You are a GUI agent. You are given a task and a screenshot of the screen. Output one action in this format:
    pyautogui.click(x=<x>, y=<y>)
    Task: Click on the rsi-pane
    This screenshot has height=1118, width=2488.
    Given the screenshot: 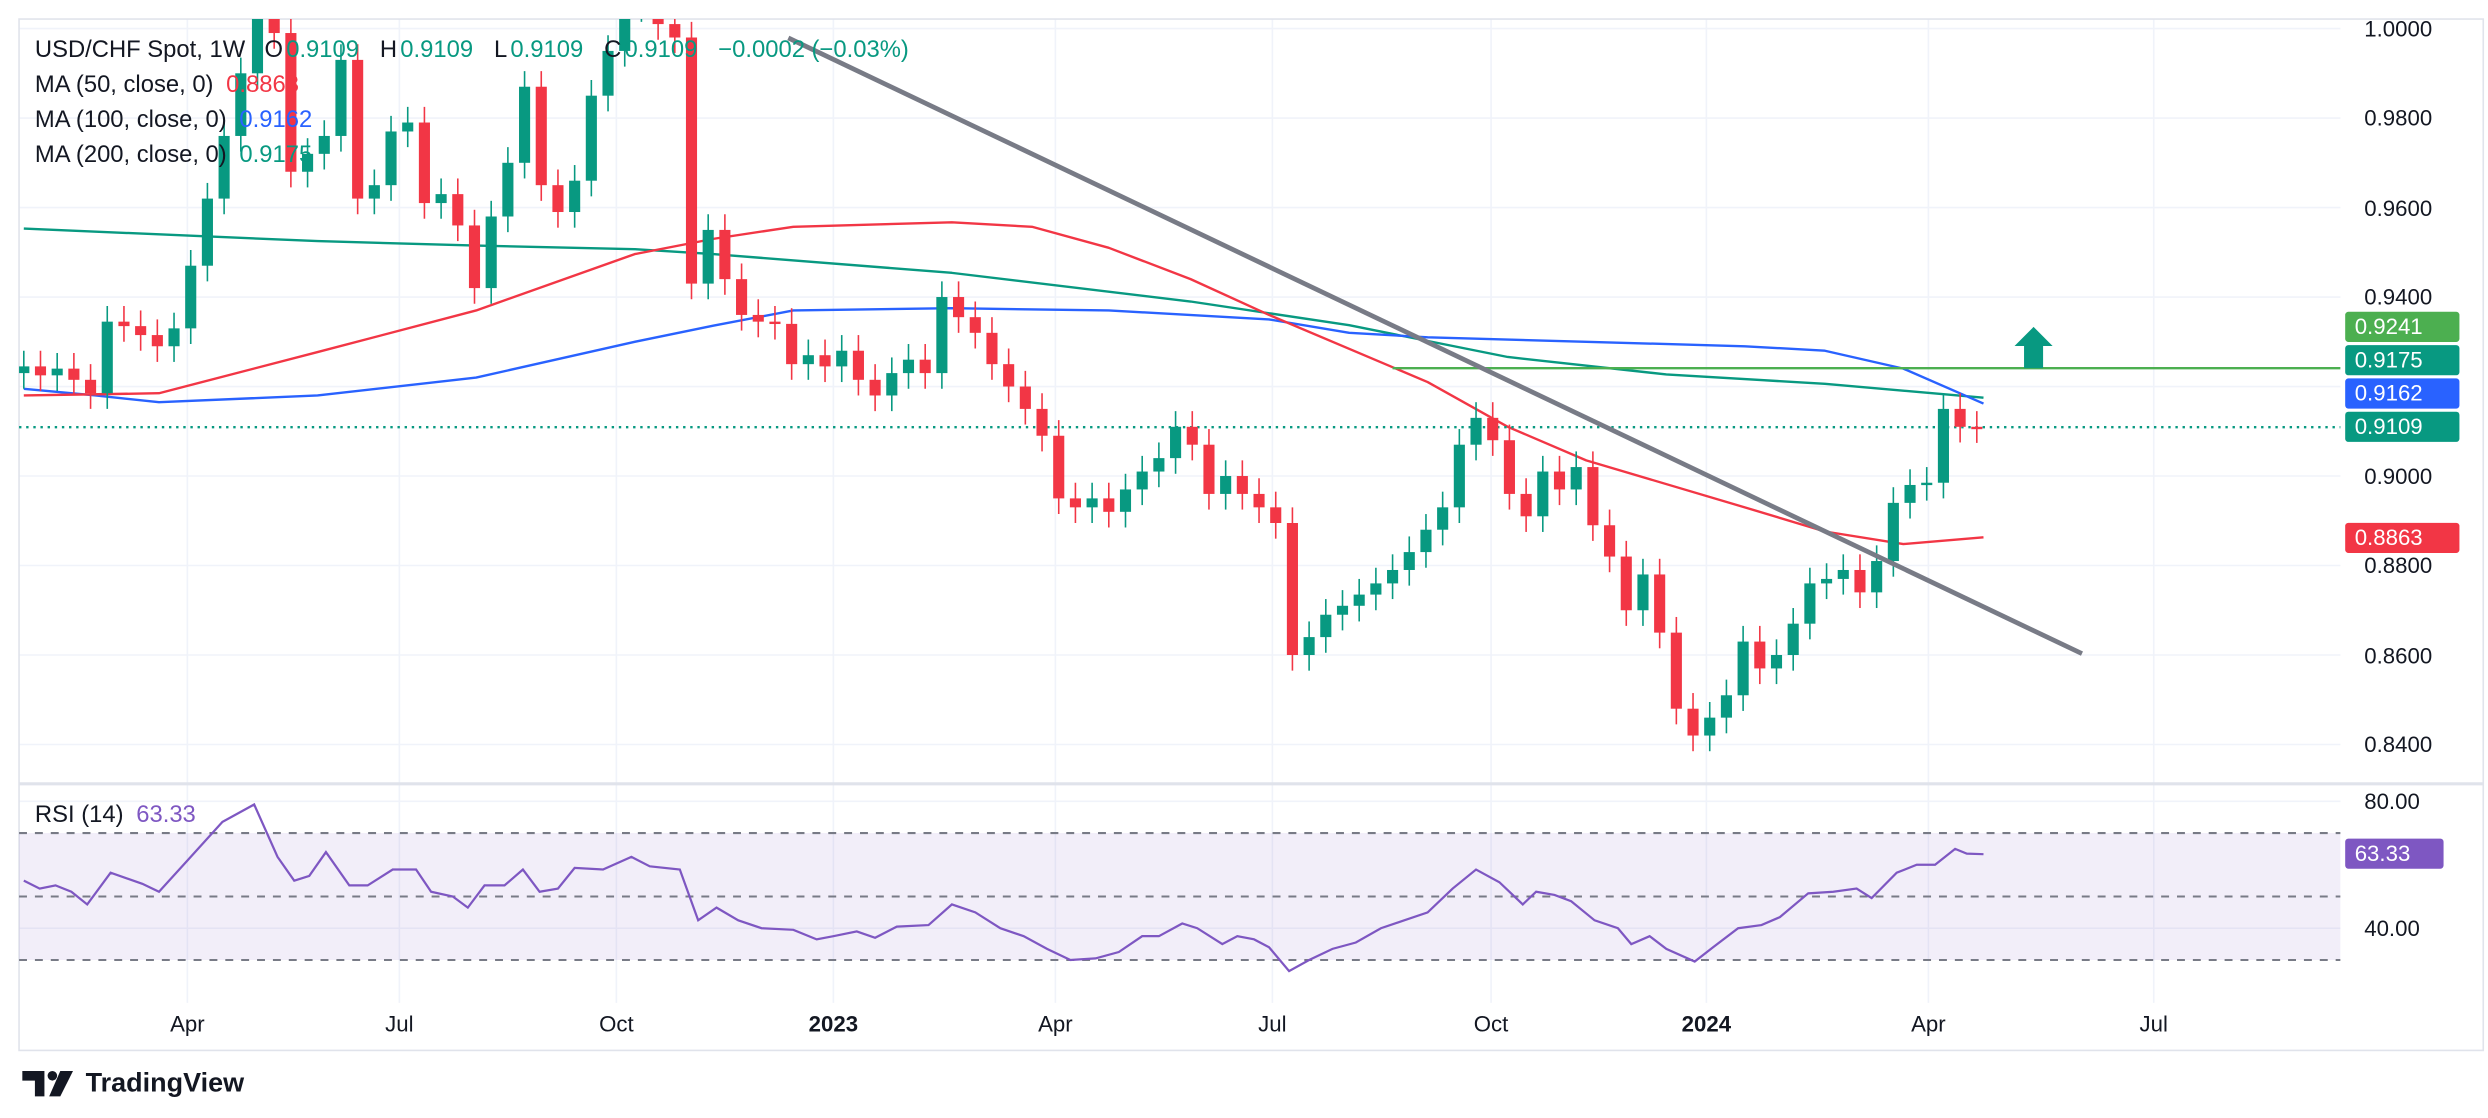 What is the action you would take?
    pyautogui.click(x=1180, y=887)
    